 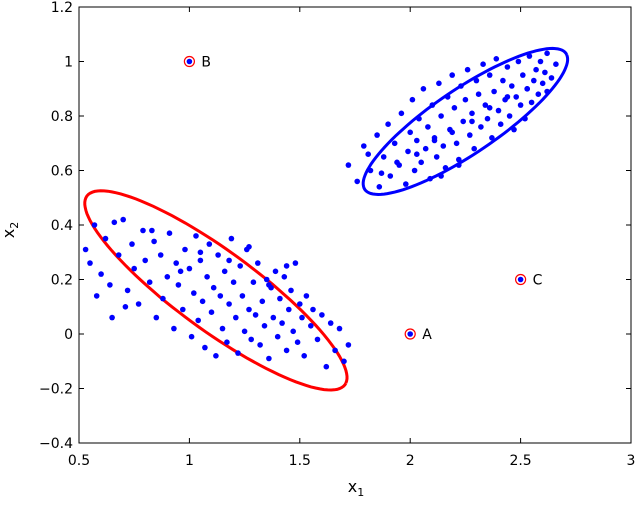 I want to click on x-tick-label: 3, so click(x=631, y=461).